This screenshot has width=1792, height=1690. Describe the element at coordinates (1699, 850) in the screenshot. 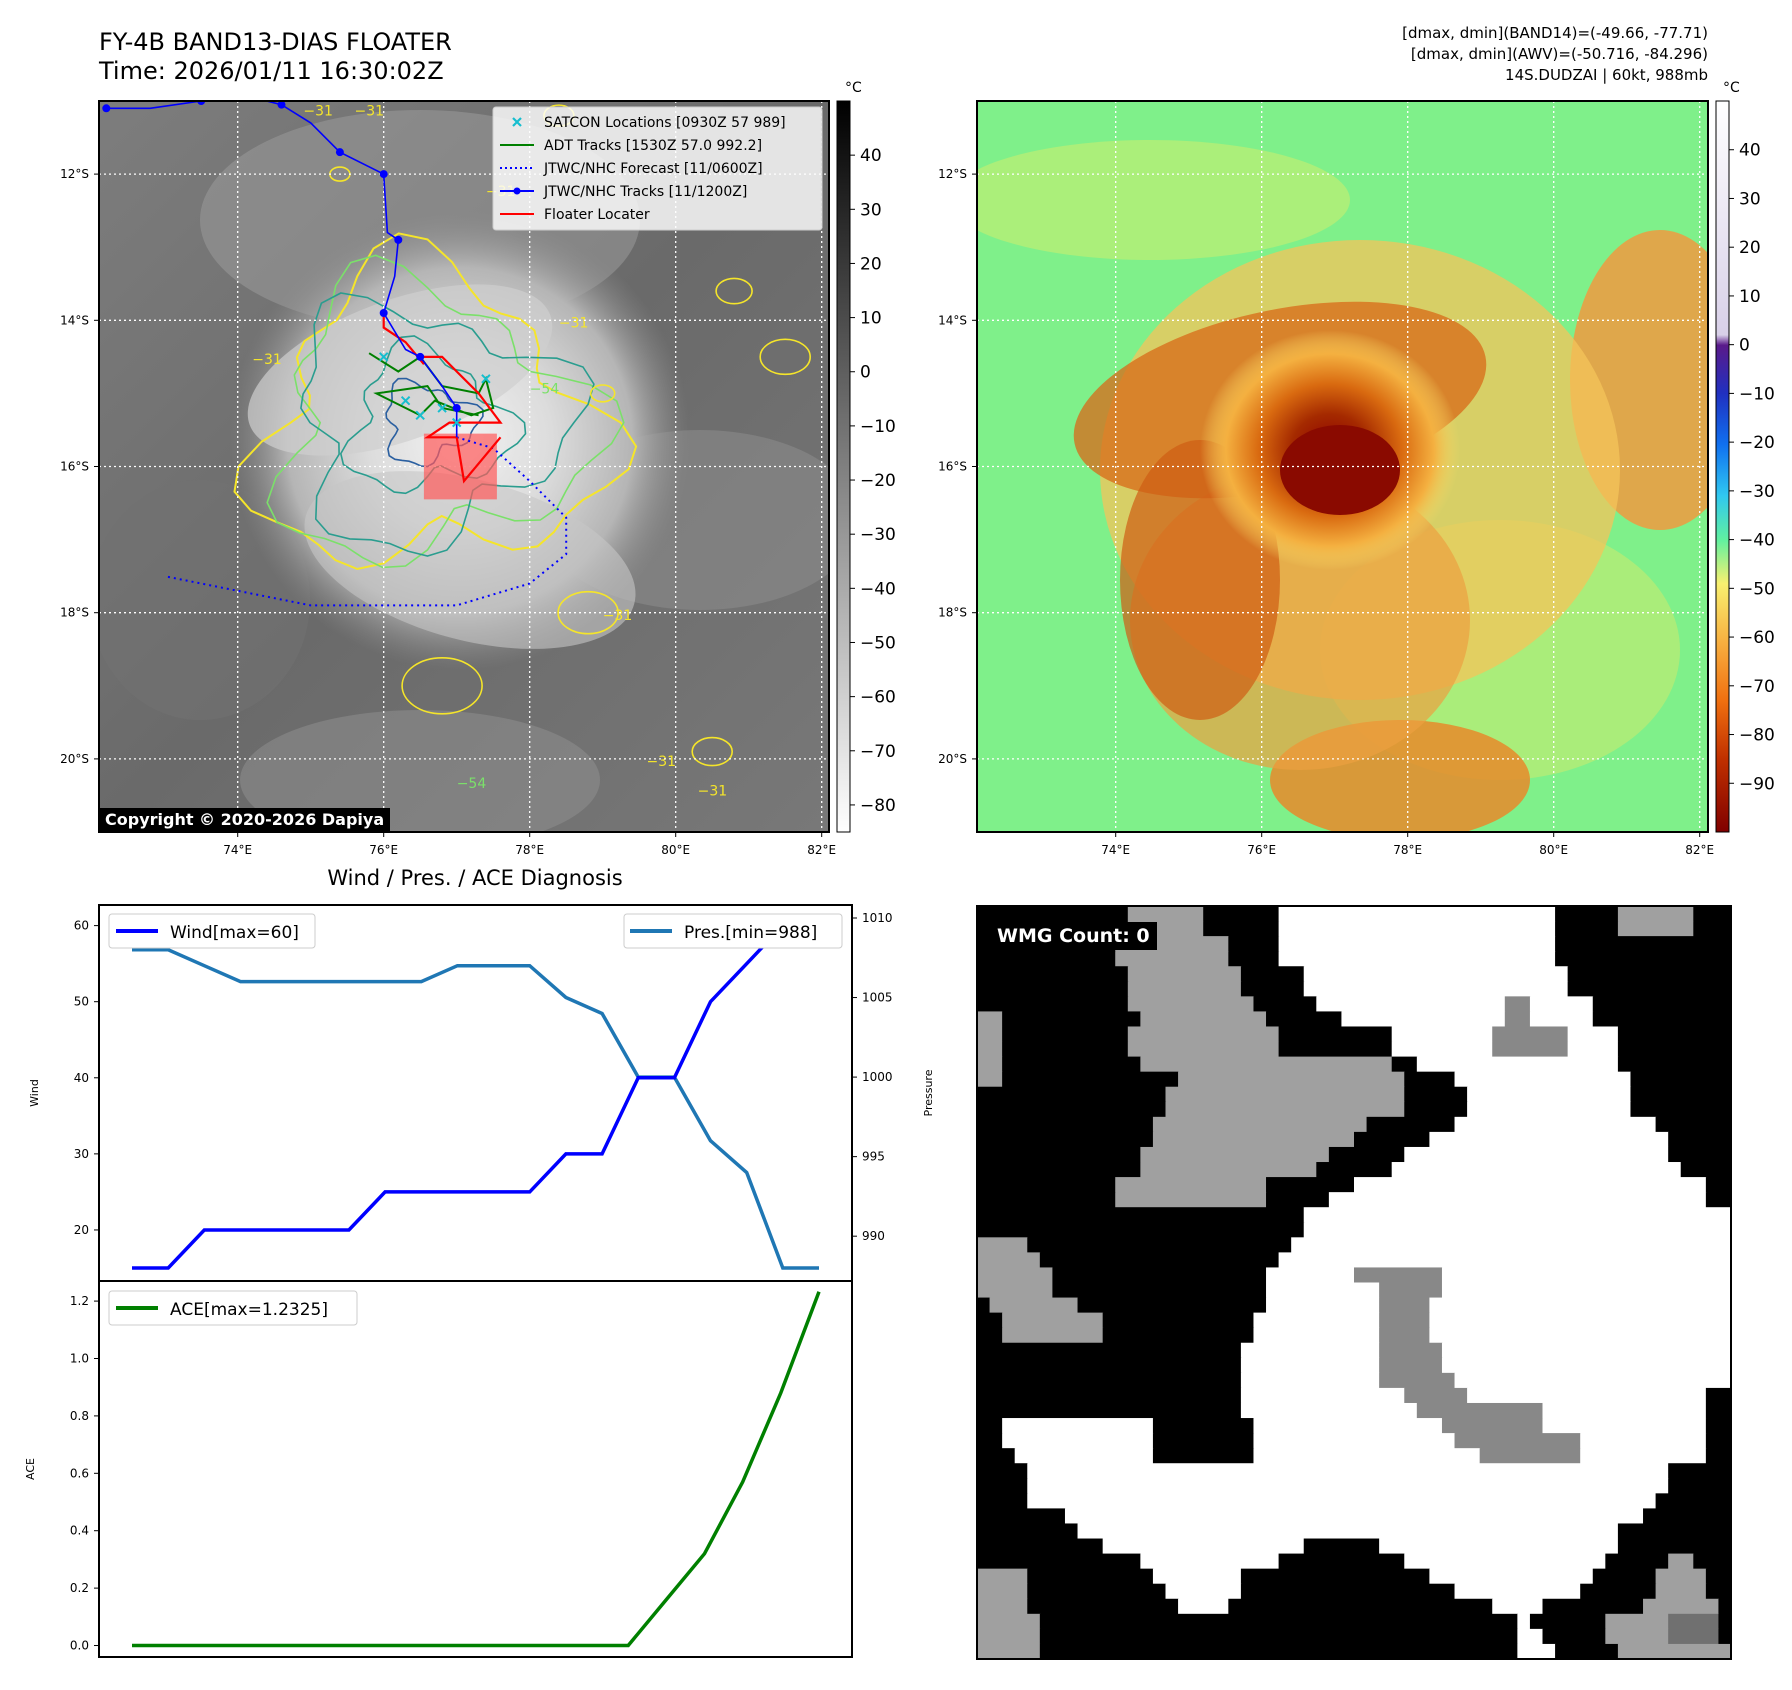

I see `lon-tick-label: 82°E` at that location.